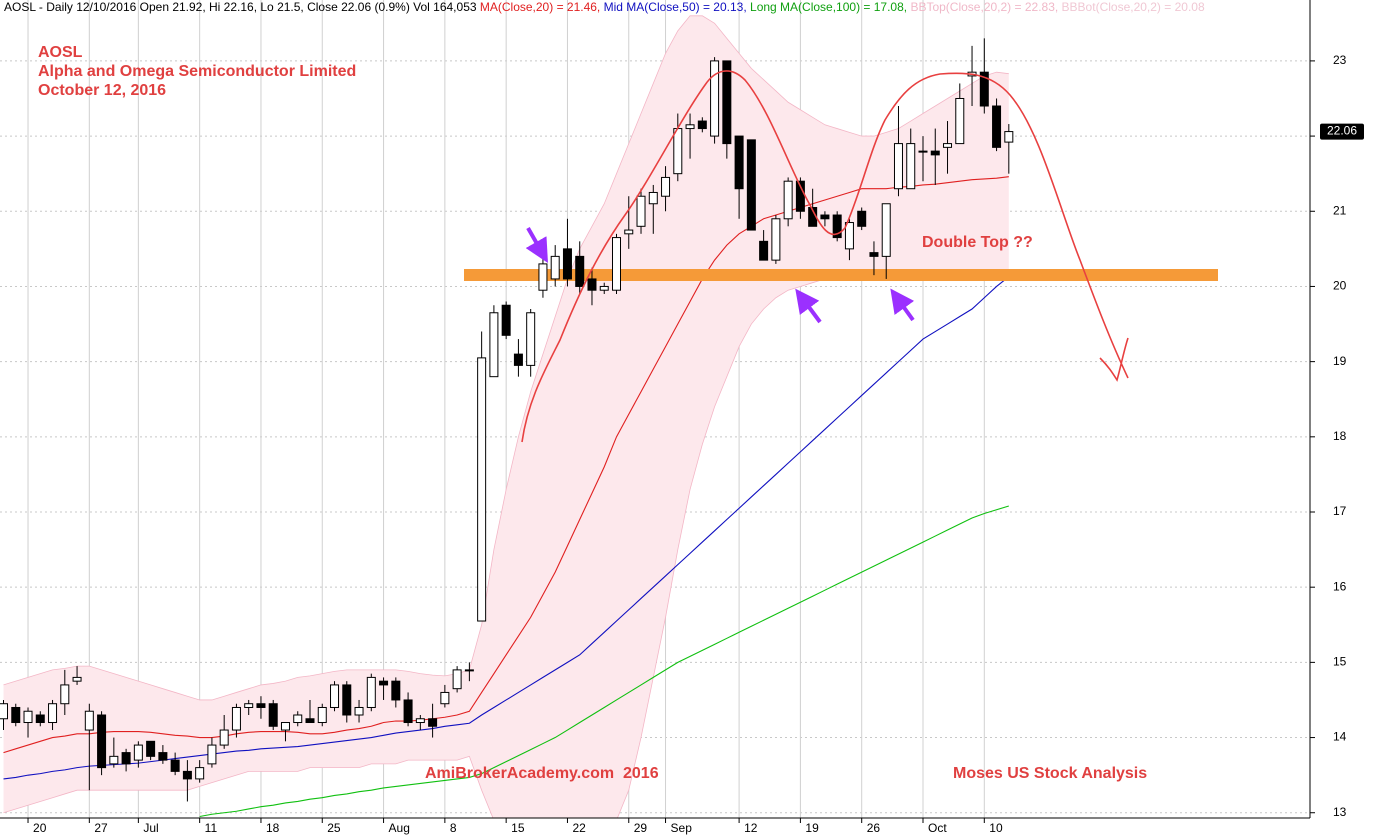 The image size is (1381, 838). What do you see at coordinates (996, 828) in the screenshot?
I see `x-tick-label: 10` at bounding box center [996, 828].